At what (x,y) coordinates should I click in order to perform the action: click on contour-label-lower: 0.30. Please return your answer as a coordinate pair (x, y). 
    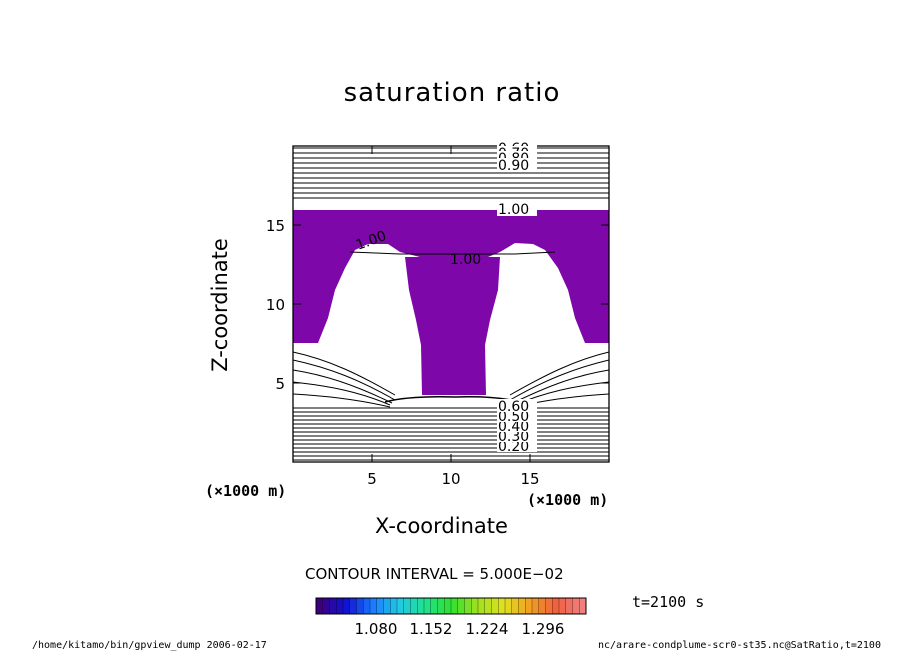
    Looking at the image, I should click on (513, 437).